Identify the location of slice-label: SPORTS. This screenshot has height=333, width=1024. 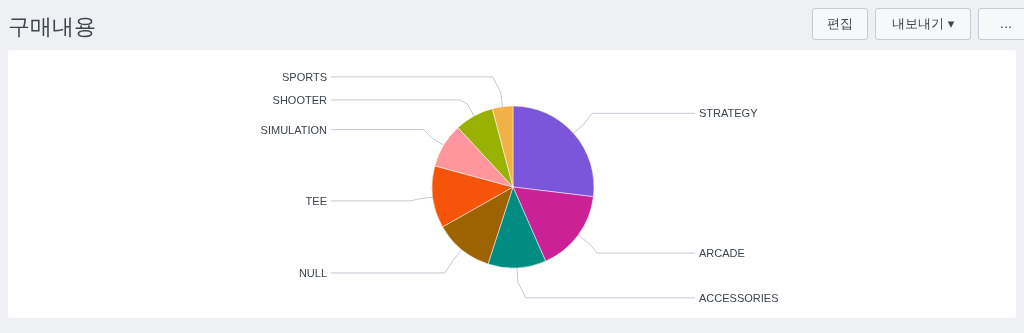
(304, 76).